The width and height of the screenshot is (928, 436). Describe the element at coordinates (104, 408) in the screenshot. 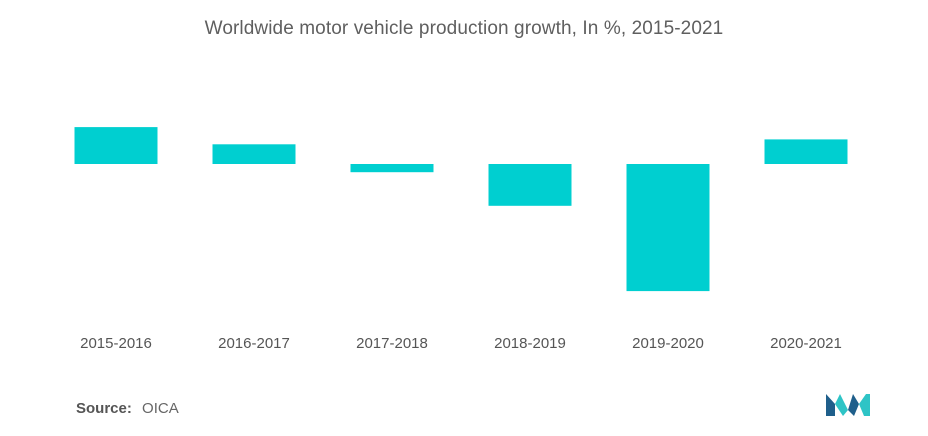

I see `source-label: Source:` at that location.